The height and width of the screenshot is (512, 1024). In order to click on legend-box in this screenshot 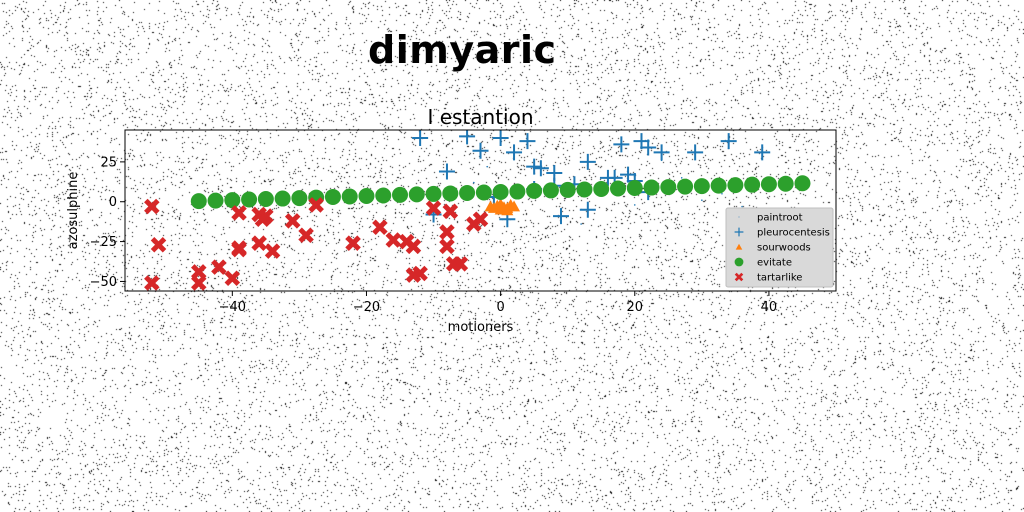, I will do `click(779, 247)`.